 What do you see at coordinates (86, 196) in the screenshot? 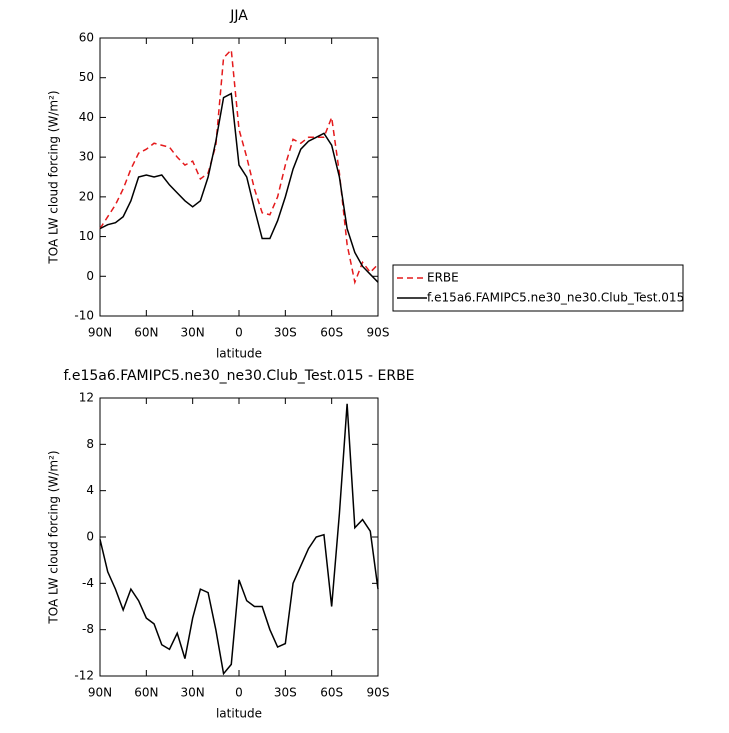
I see `y-tick-label: 20` at bounding box center [86, 196].